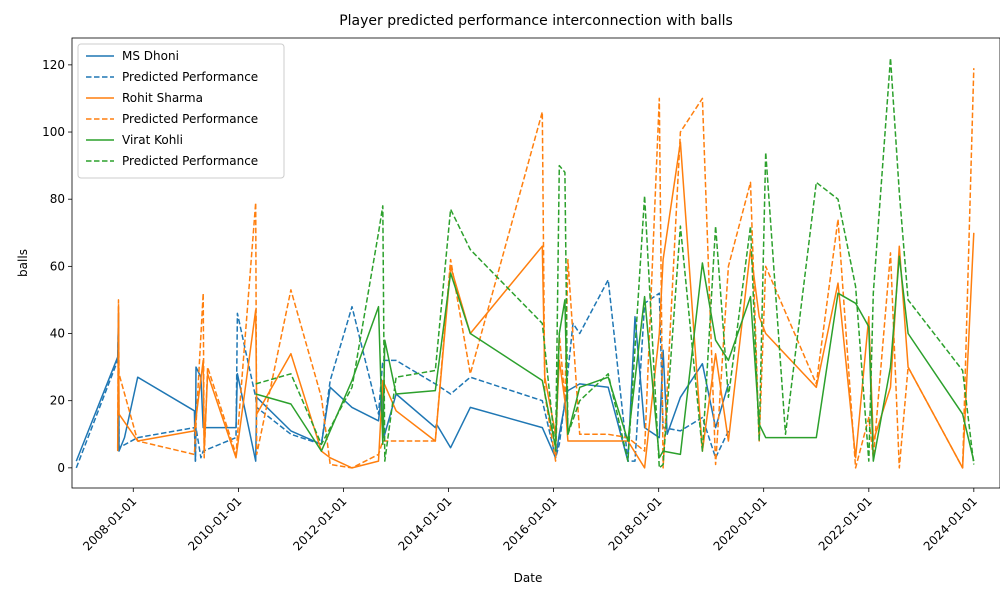  Describe the element at coordinates (162, 98) in the screenshot. I see `legend-label-rohit-sharma: Rohit Sharma` at that location.